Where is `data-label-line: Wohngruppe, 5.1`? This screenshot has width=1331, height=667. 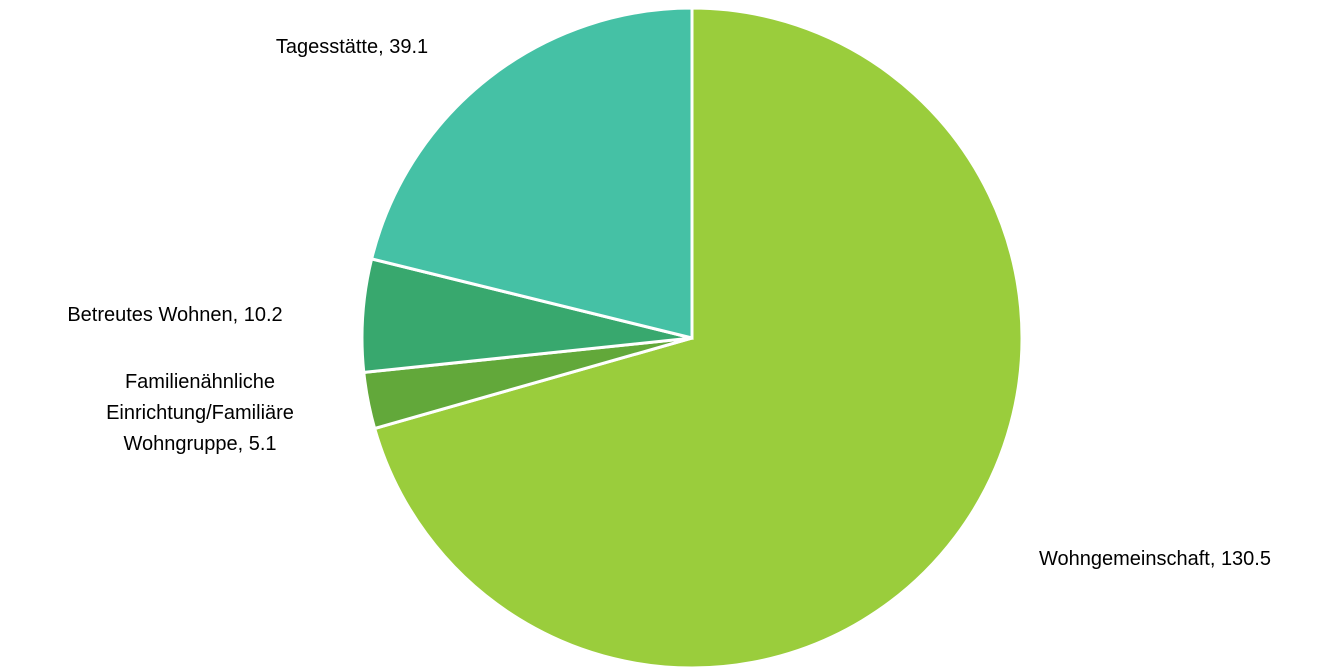
data-label-line: Wohngruppe, 5.1 is located at coordinates (199, 444).